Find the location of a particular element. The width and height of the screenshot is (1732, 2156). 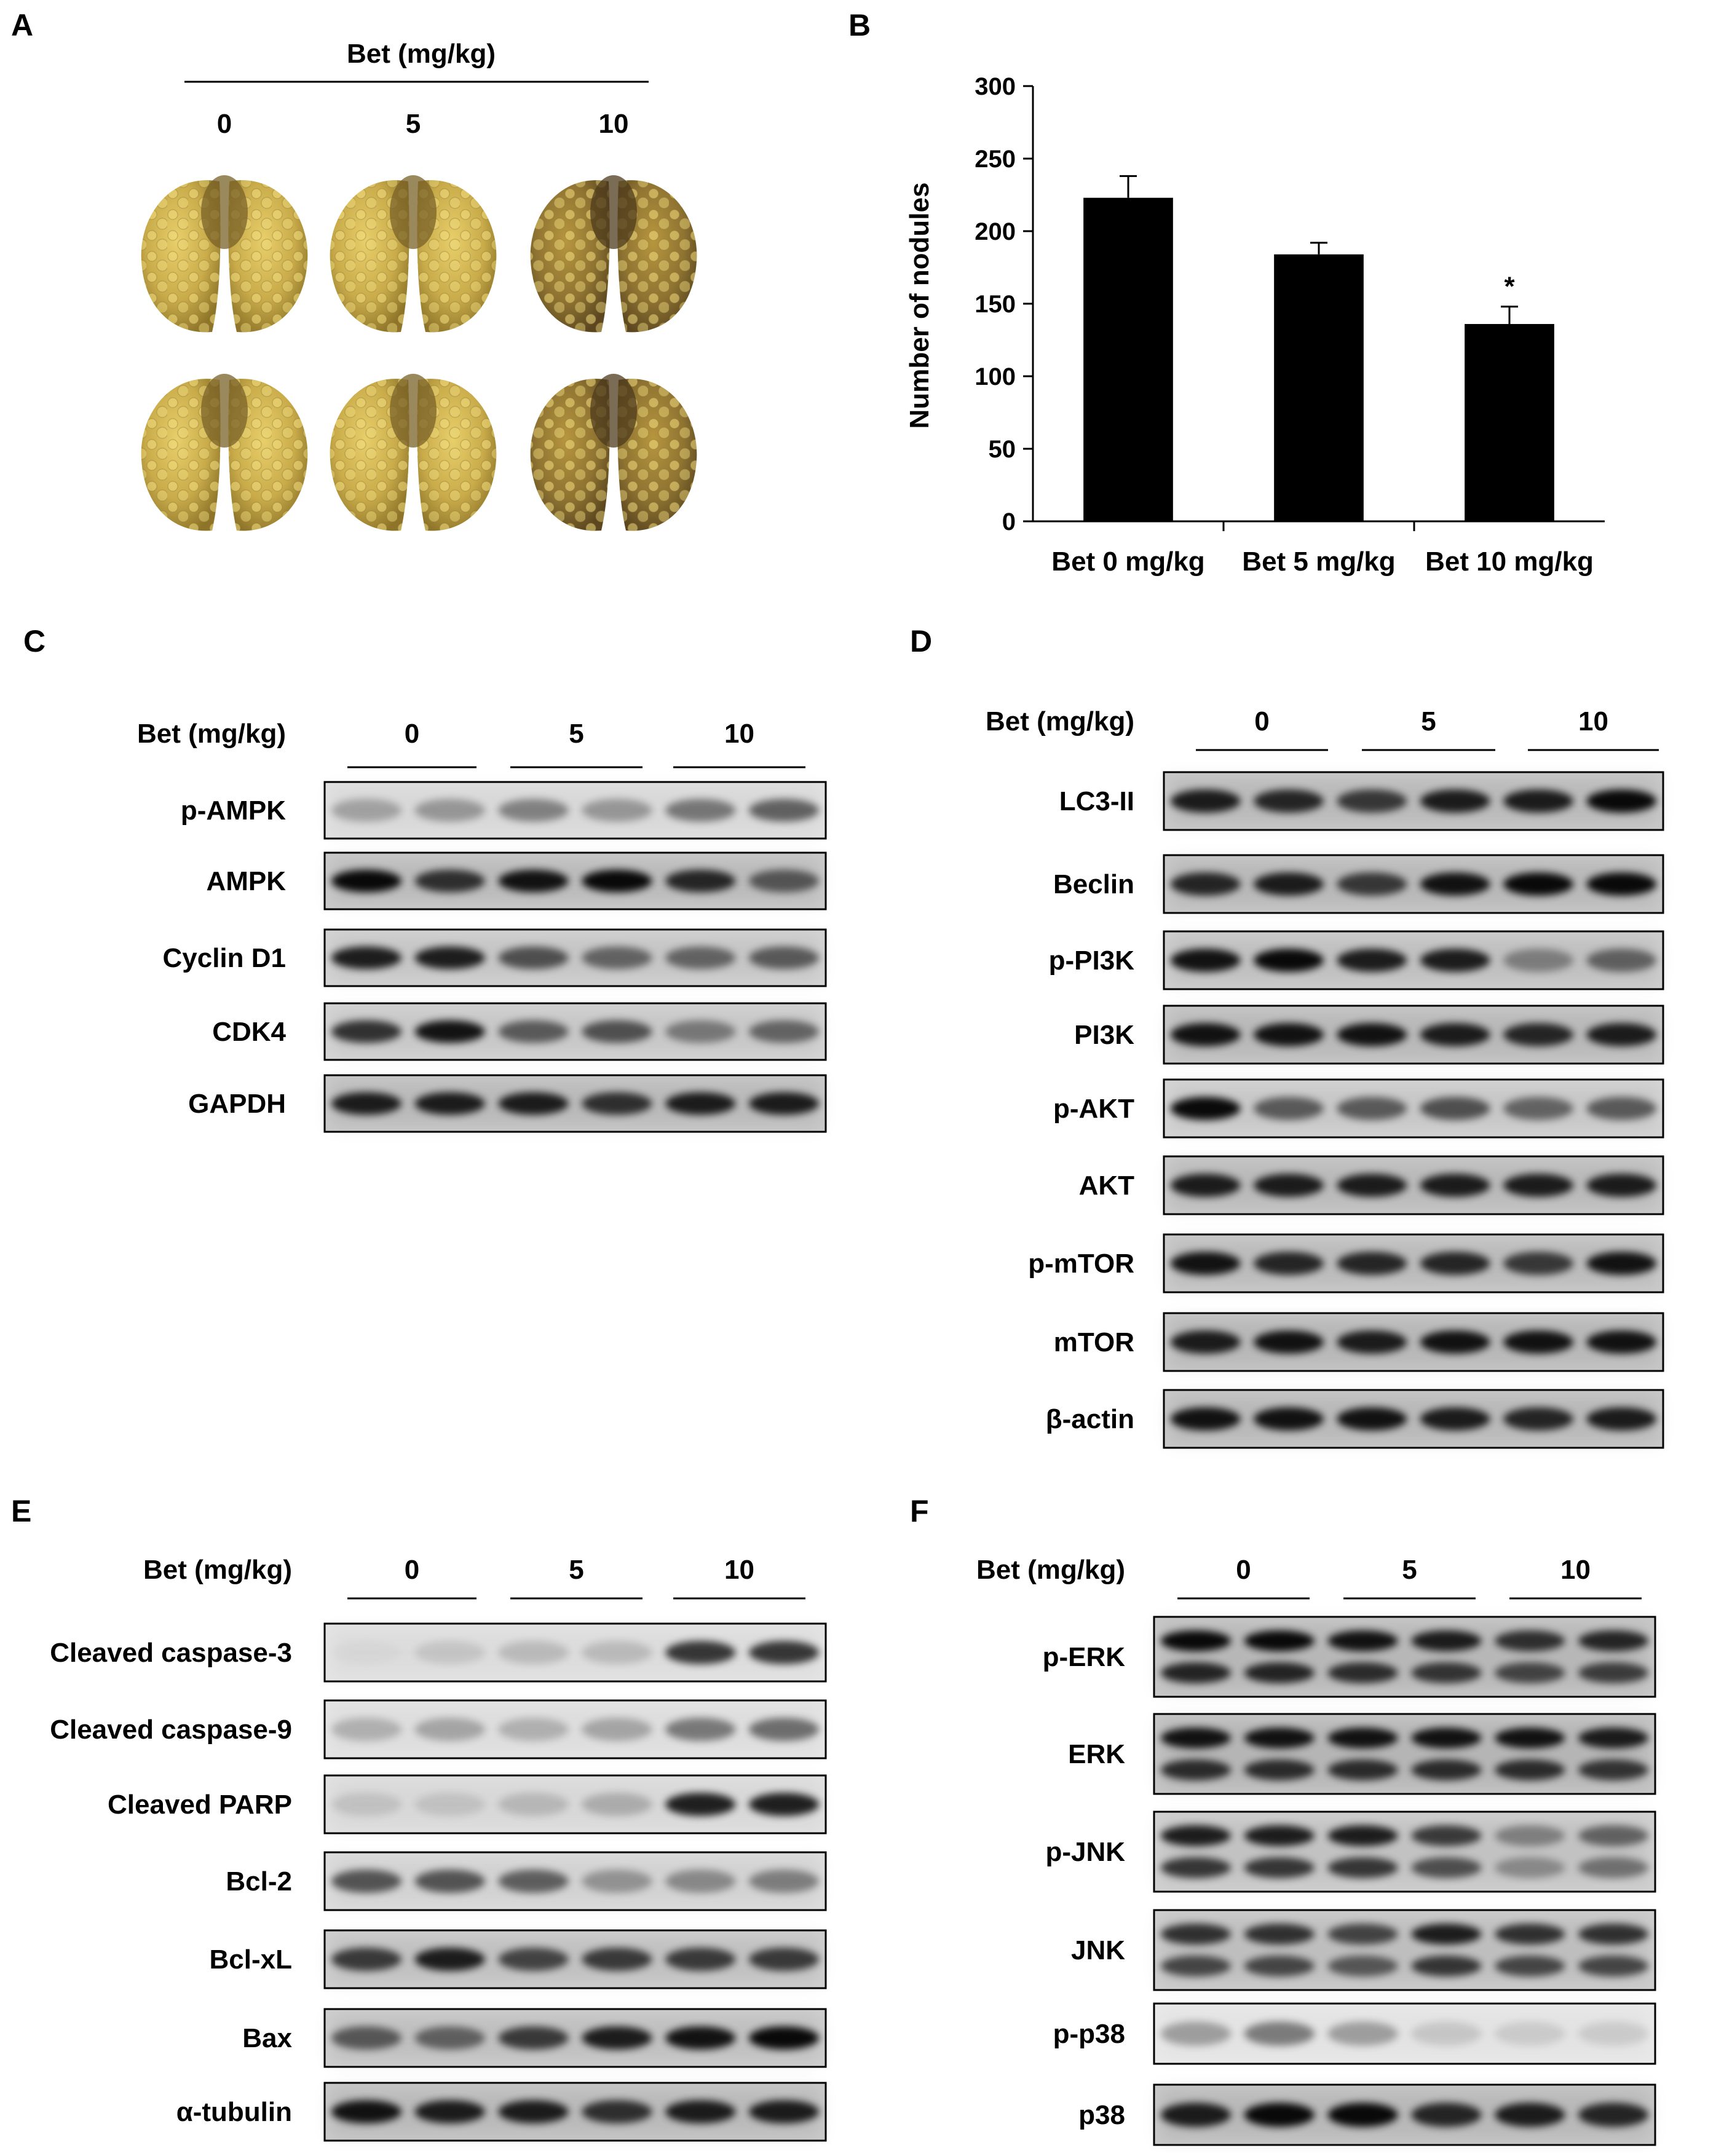

x-category-label-3: Bet 10 mg/kg is located at coordinates (1509, 562).